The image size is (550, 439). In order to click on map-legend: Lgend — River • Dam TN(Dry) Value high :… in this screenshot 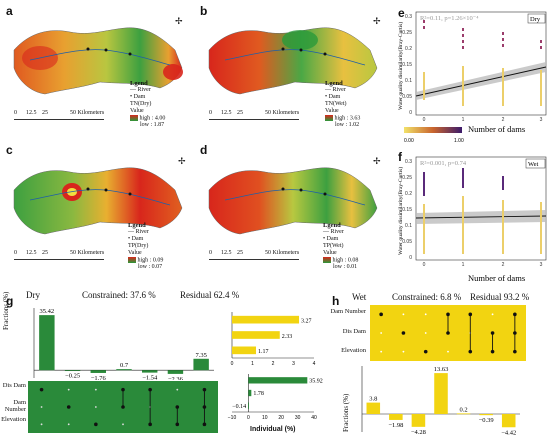, I will do `click(148, 104)`.